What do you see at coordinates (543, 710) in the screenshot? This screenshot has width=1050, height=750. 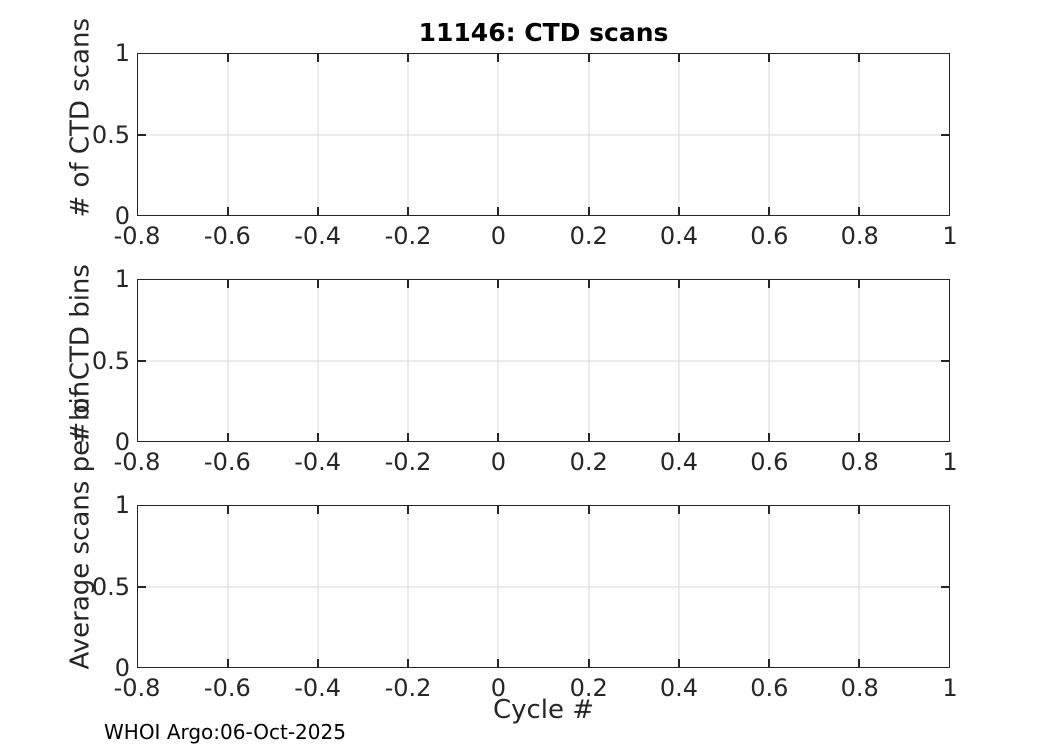 I see `x-axis-label: Cycle #` at bounding box center [543, 710].